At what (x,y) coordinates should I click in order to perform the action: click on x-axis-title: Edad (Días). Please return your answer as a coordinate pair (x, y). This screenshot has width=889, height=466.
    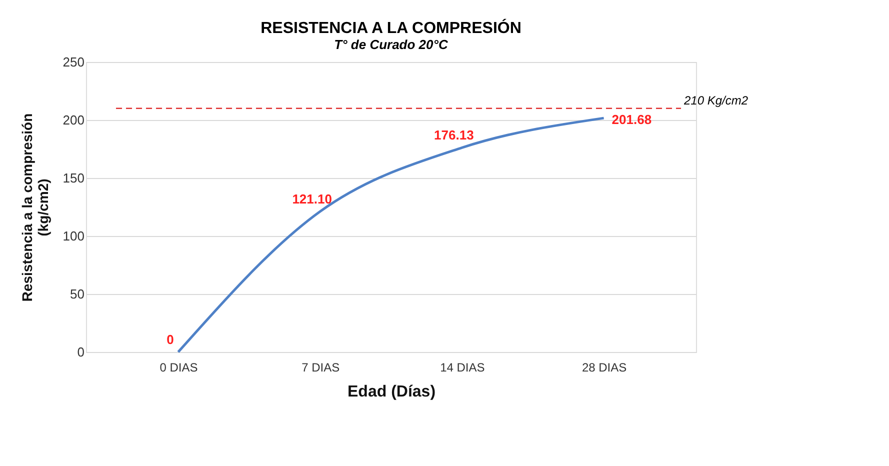
    Looking at the image, I should click on (391, 392).